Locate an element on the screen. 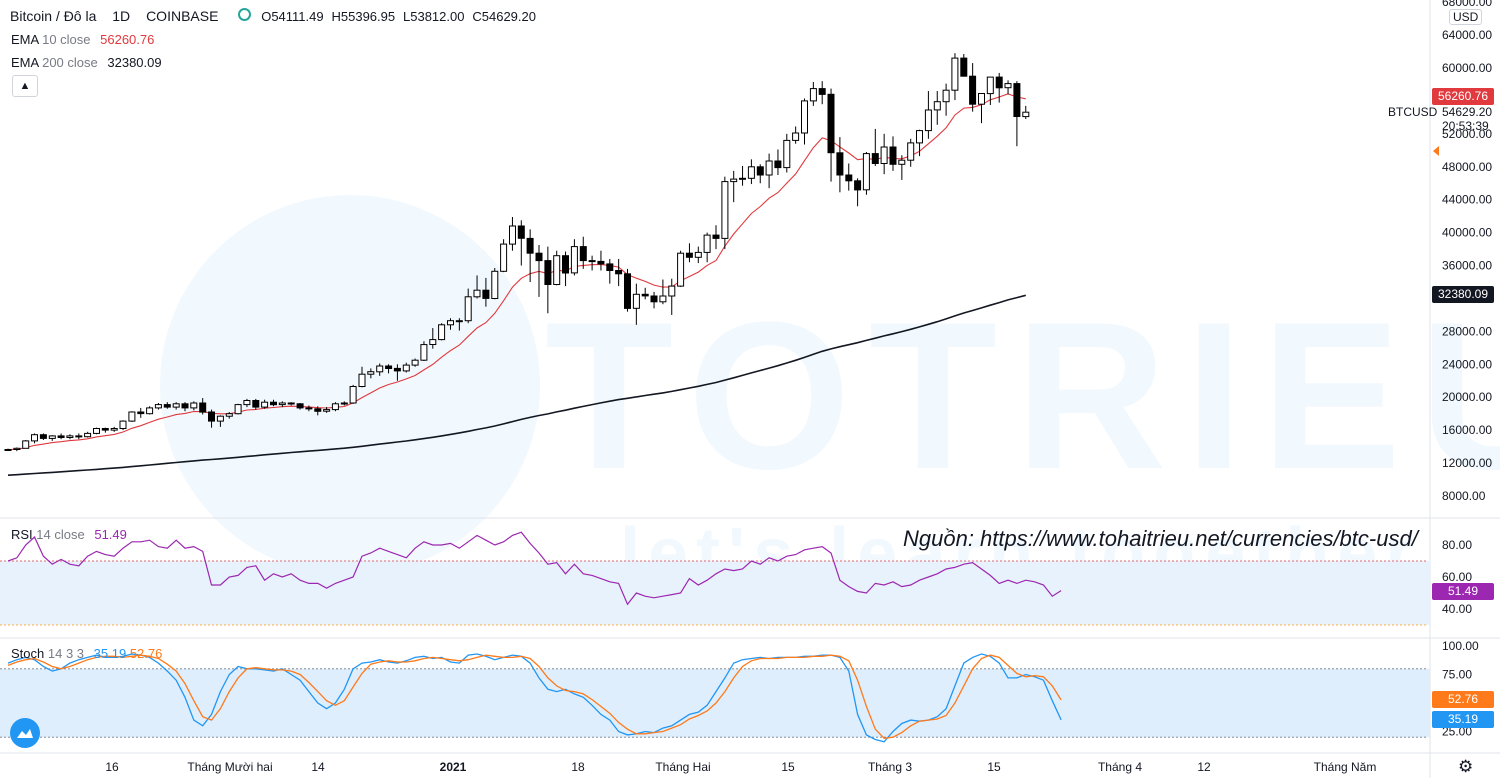 This screenshot has height=778, width=1500. currency-label: USD is located at coordinates (1466, 17).